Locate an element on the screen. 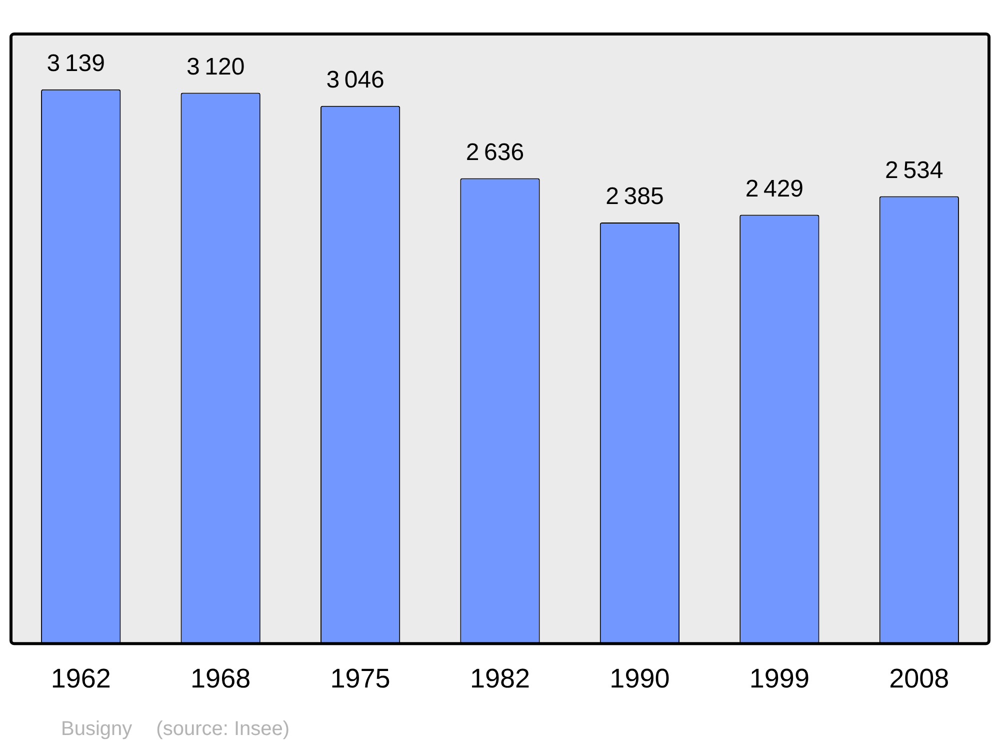 The height and width of the screenshot is (747, 1000). x-tick-label: 1975 is located at coordinates (360, 678).